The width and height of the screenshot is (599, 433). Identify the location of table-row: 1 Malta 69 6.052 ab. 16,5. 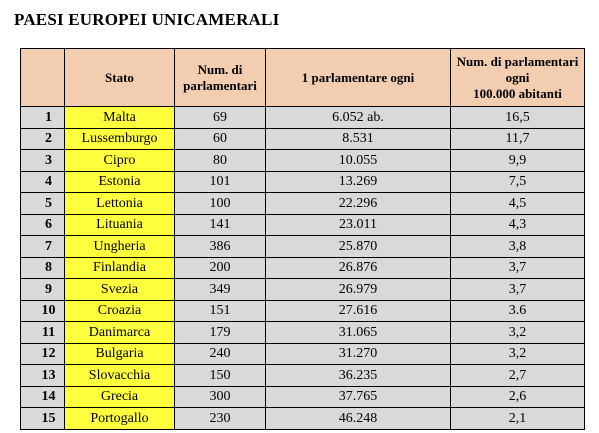
(302, 117).